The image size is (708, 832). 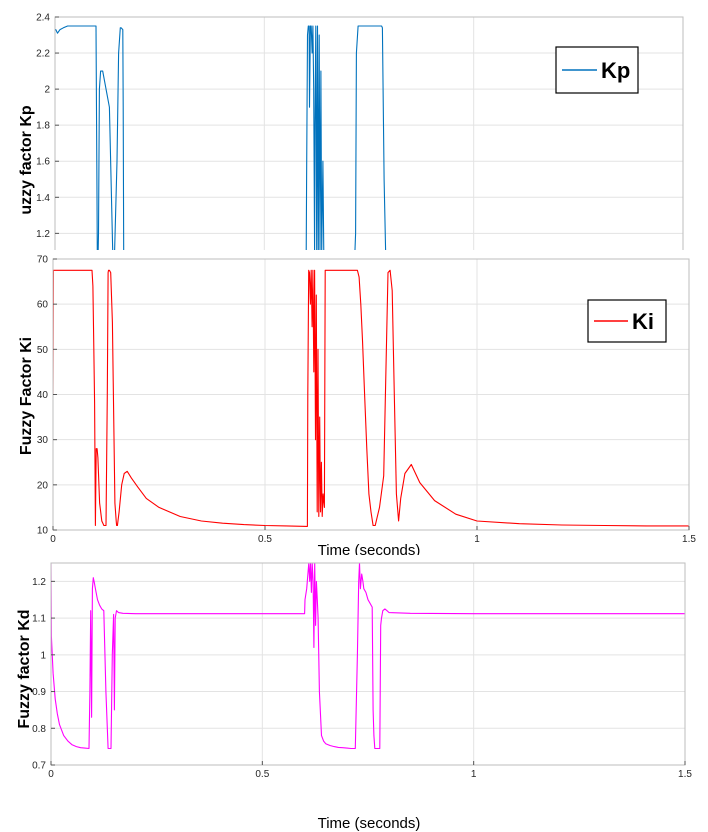 What do you see at coordinates (43, 198) in the screenshot?
I see `y-tick-label: 1.4` at bounding box center [43, 198].